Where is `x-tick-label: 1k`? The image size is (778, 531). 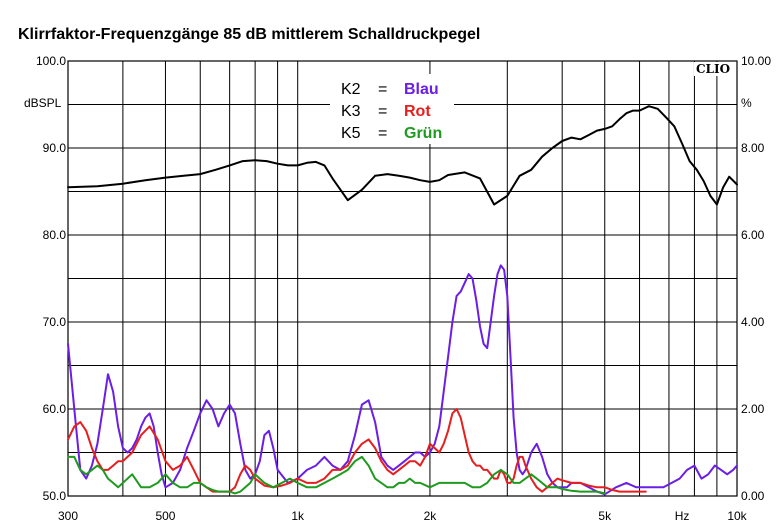
x-tick-label: 1k is located at coordinates (298, 516).